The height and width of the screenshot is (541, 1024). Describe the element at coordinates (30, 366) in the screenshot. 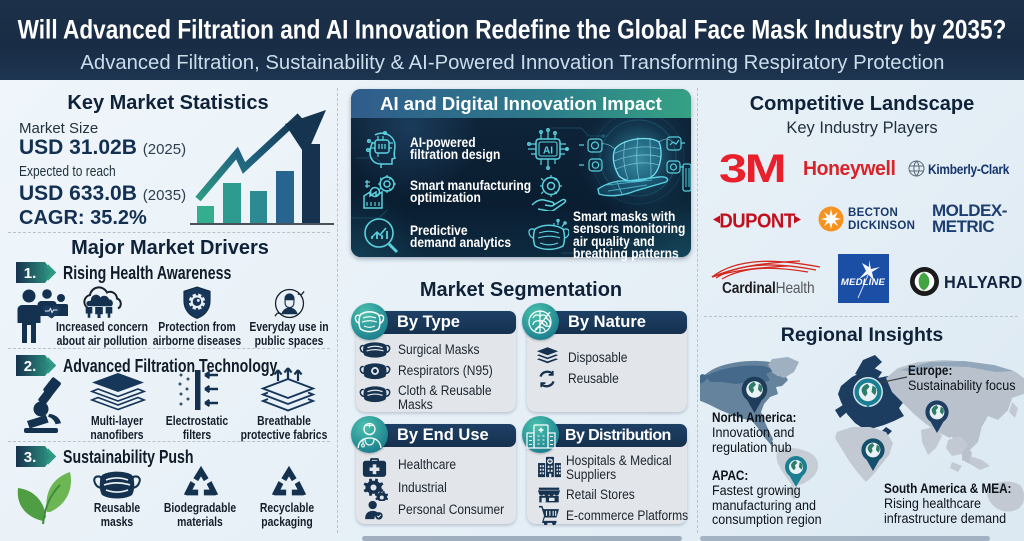

I see `svg-text: 2.` at that location.